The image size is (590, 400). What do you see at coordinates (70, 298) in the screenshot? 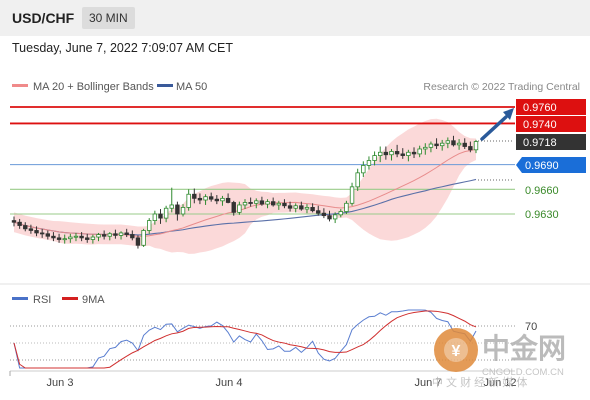
I see `legend-swatch-9ma` at bounding box center [70, 298].